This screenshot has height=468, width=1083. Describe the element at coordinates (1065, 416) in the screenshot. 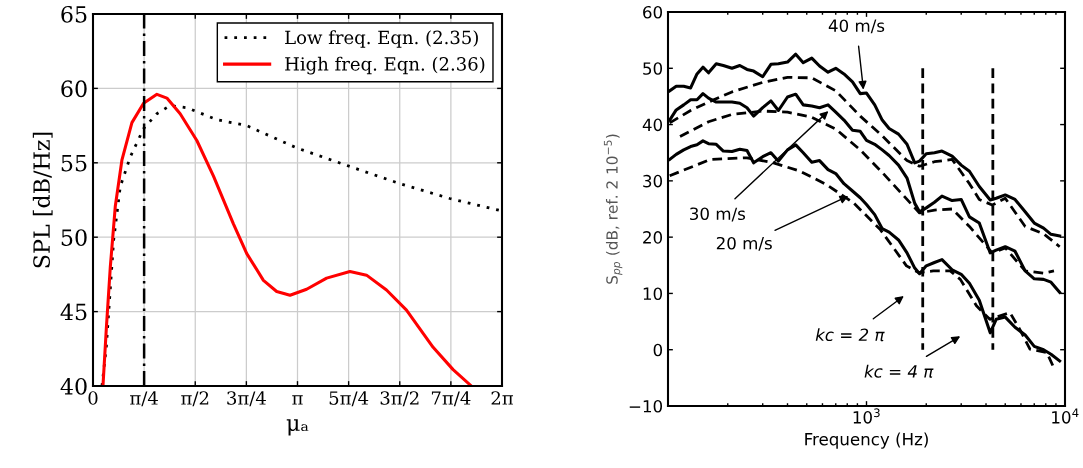

I see `x-tick-label: 10$^{4}$` at that location.